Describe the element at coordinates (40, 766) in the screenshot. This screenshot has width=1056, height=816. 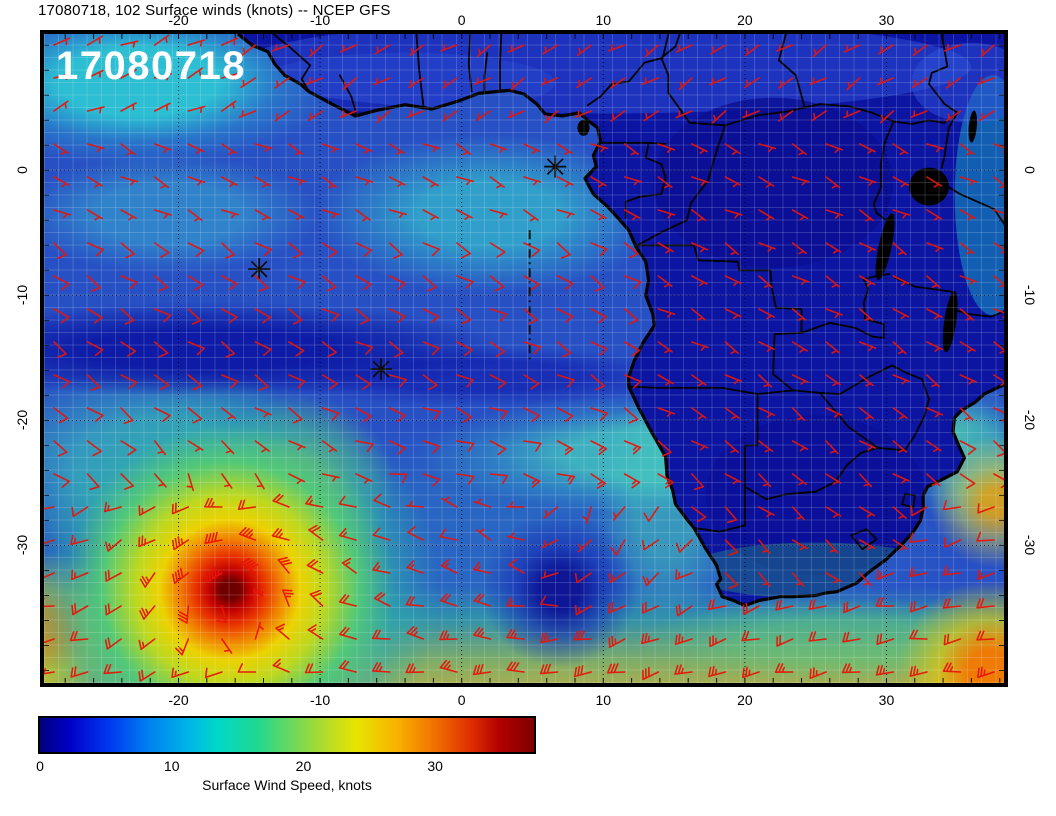
I see `colorbar-tick-label: 0` at that location.